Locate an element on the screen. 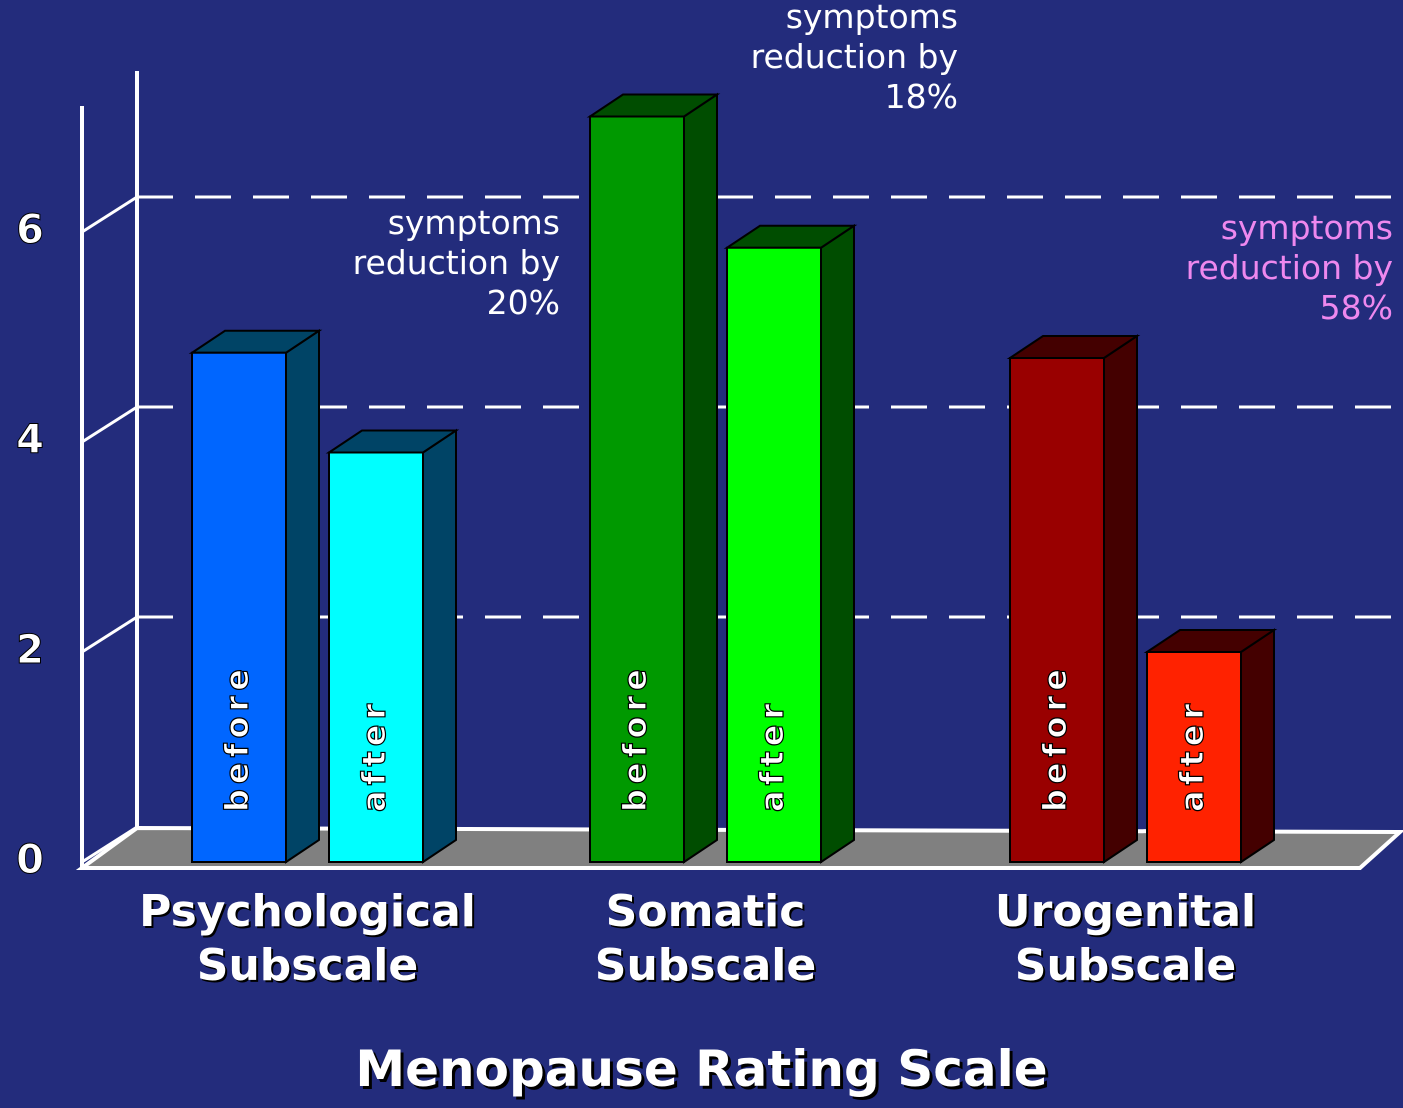  category-label: Somatic Subscale is located at coordinates (705, 938).